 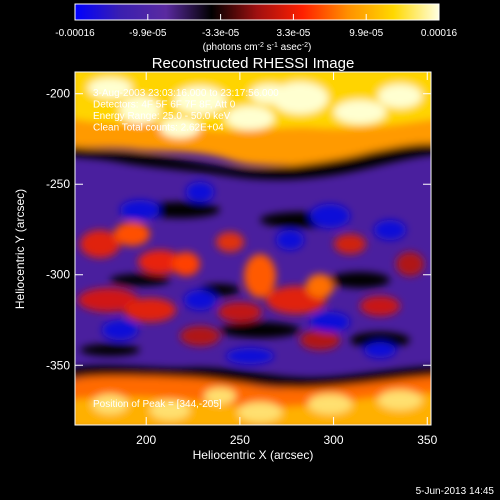 What do you see at coordinates (75, 33) in the screenshot?
I see `colorbar-tick-label: -0.00016` at bounding box center [75, 33].